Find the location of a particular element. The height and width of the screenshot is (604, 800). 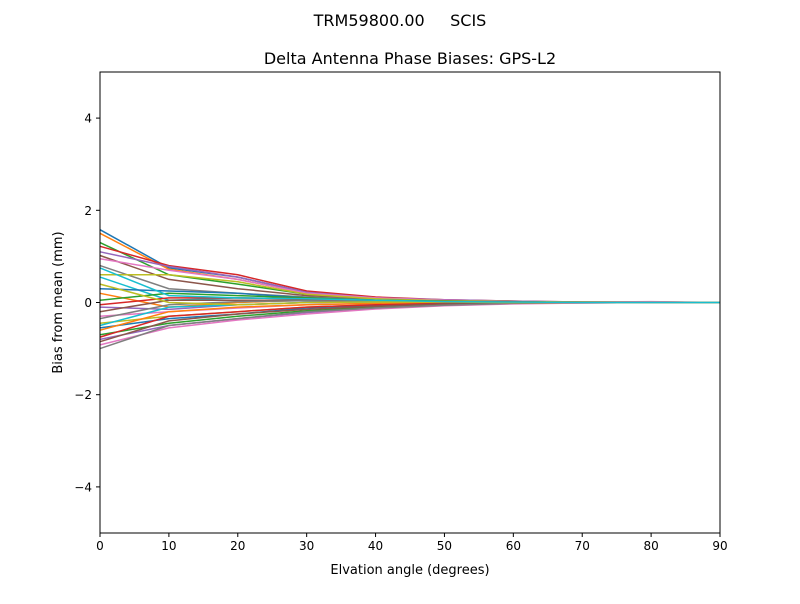

x-tick-label: 20 is located at coordinates (237, 546).